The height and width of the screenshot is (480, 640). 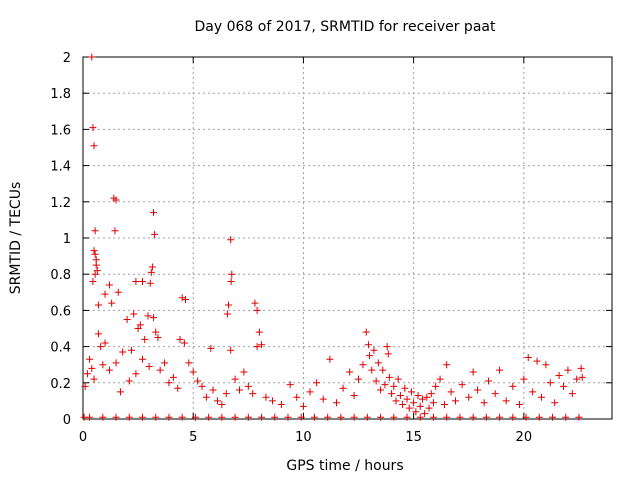 What do you see at coordinates (413, 437) in the screenshot?
I see `x-tick-label: 15` at bounding box center [413, 437].